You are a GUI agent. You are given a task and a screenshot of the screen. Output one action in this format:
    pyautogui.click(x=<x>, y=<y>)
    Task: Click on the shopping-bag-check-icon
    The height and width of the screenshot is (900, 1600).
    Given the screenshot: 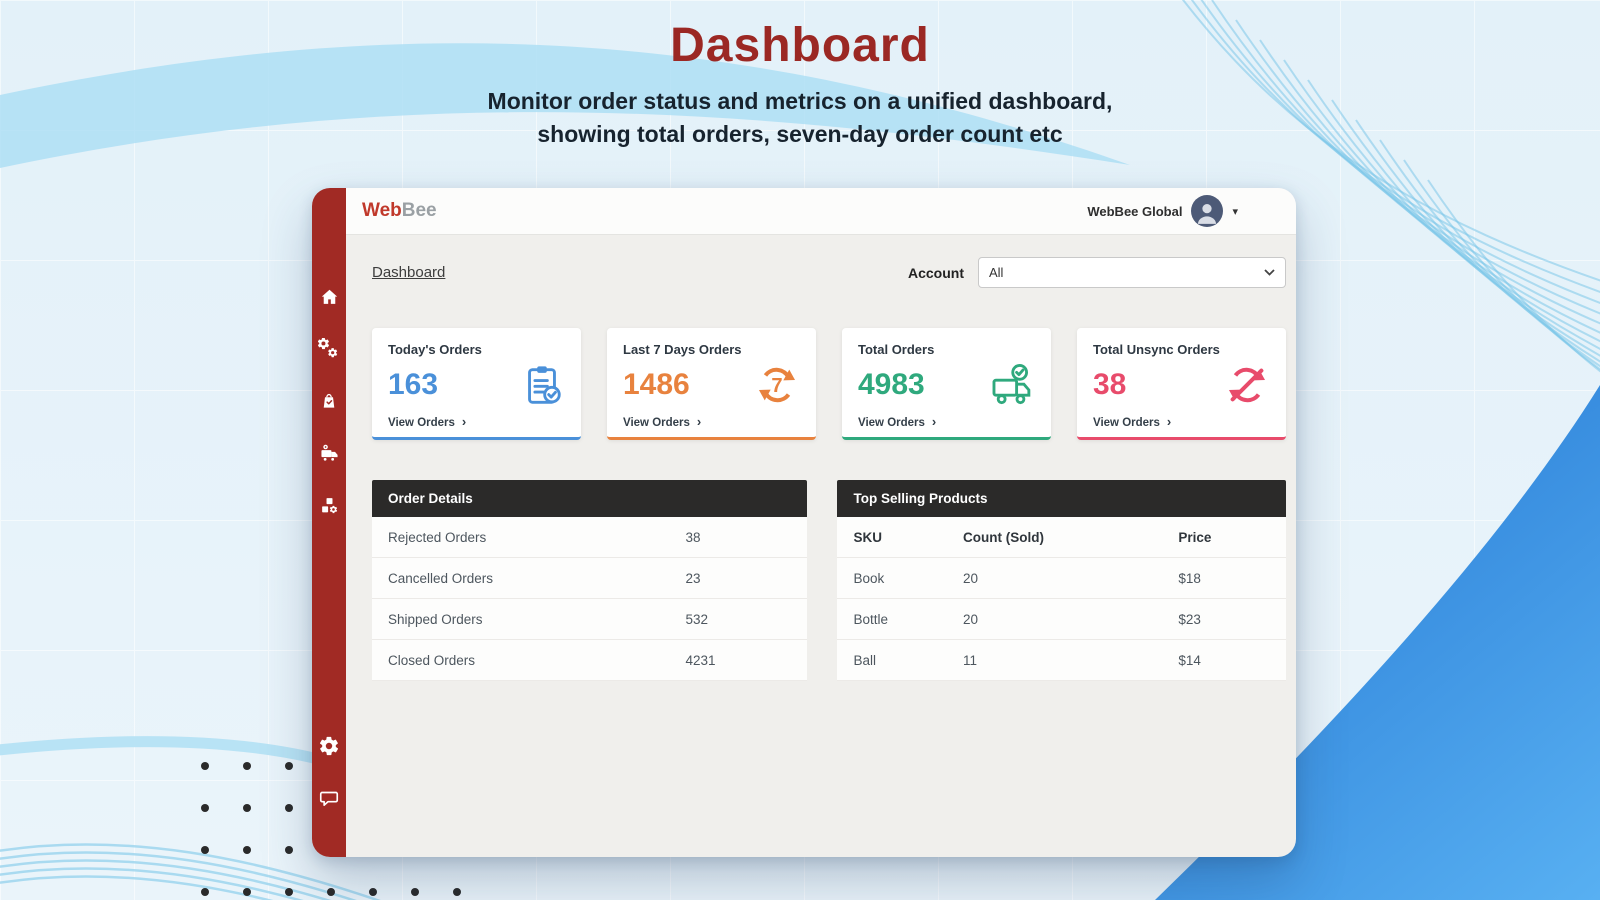 What is the action you would take?
    pyautogui.click(x=329, y=401)
    